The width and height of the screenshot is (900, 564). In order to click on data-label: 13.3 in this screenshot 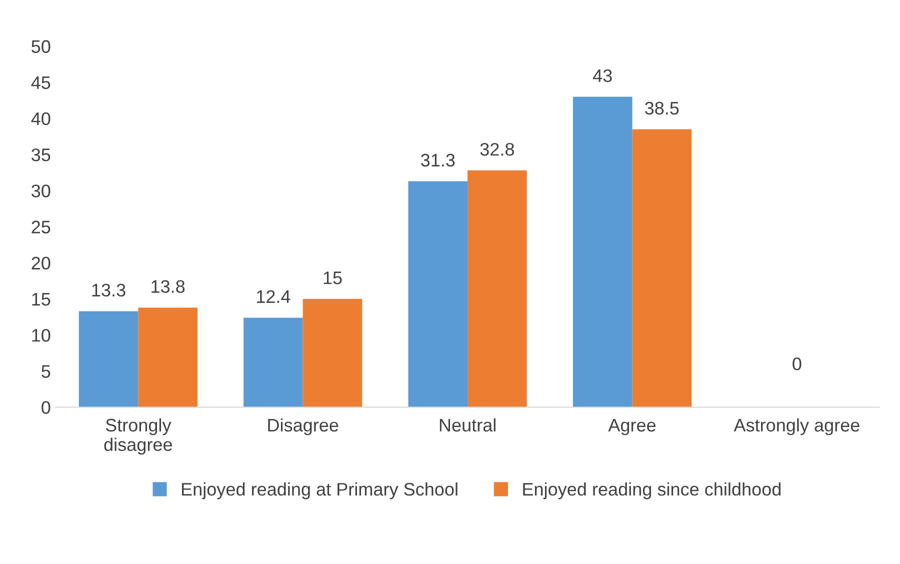, I will do `click(109, 290)`.